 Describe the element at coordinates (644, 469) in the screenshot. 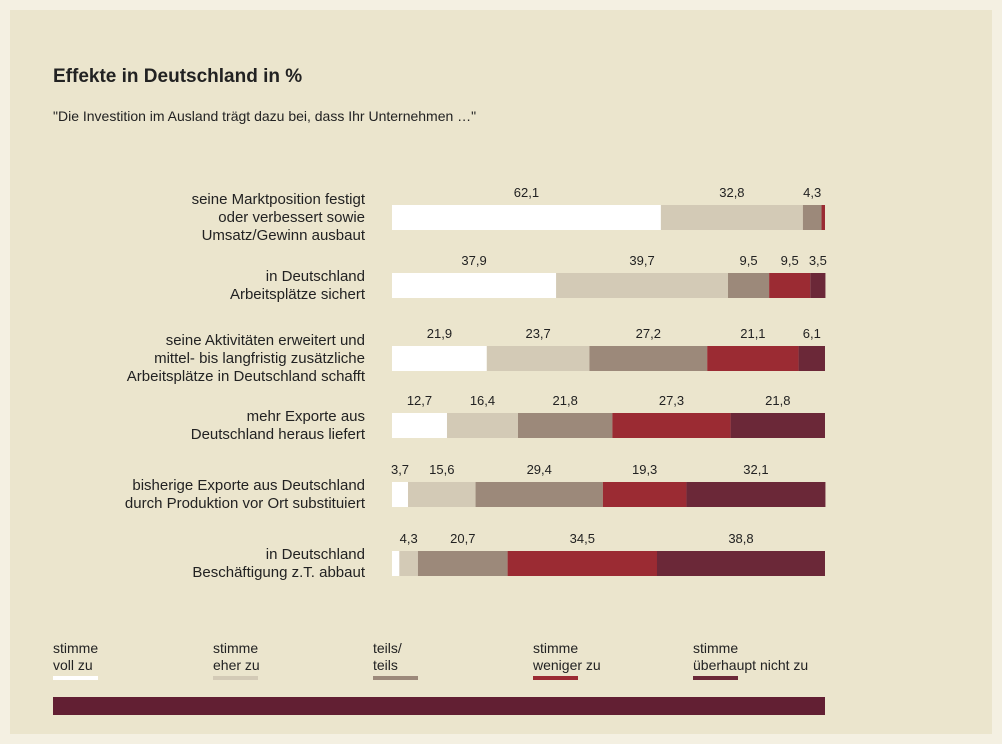

I see `value-label: 19,3` at that location.